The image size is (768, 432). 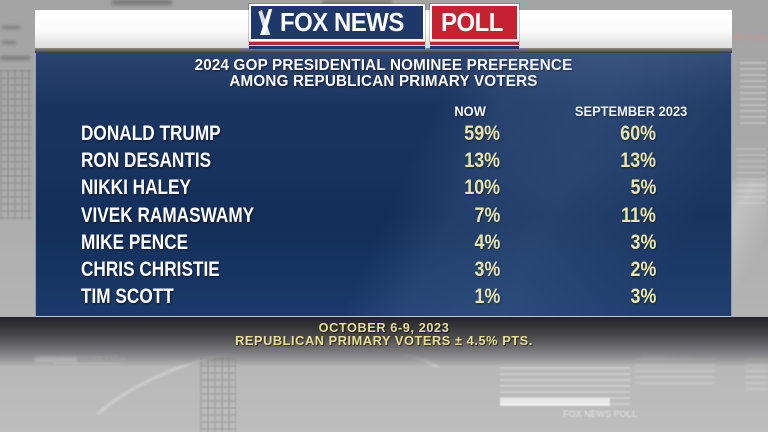 I want to click on column-header-september-2023: SEPTEMBER 2023, so click(x=631, y=111).